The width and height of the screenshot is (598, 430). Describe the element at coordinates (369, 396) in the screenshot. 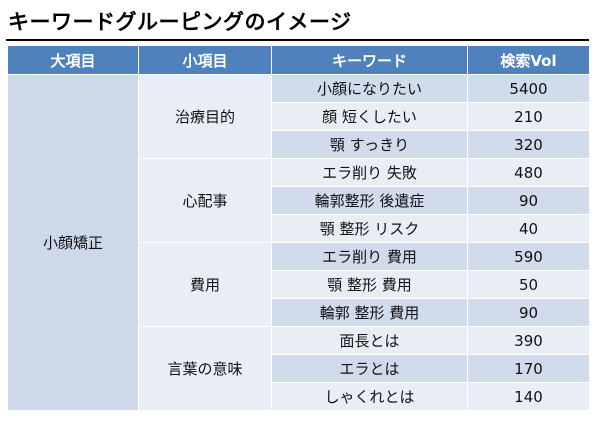

I see `keyword-cell: しゃくれとは` at that location.